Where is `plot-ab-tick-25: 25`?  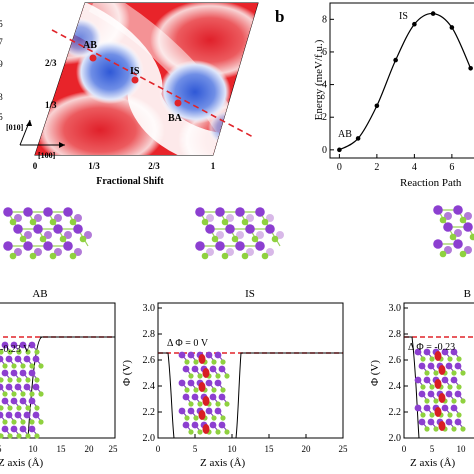
plot-ab-tick-25: 25 is located at coordinates (114, 449).